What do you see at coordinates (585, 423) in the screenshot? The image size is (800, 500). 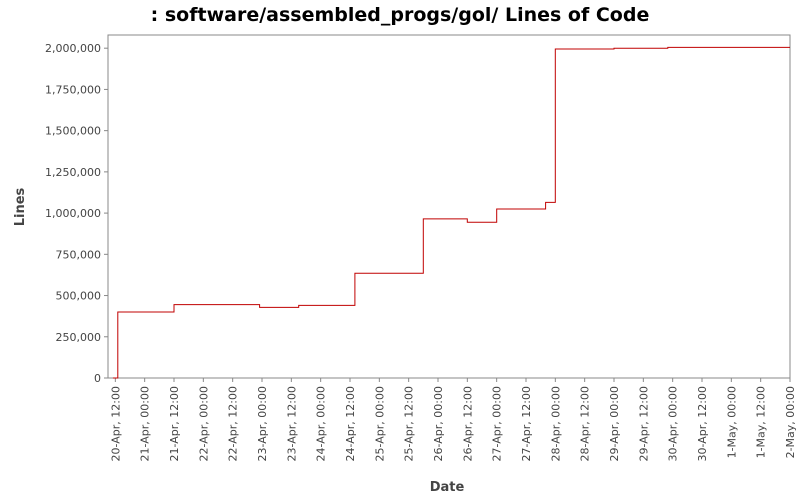 I see `x-tick-label: 28-Apr, 12:00` at bounding box center [585, 423].